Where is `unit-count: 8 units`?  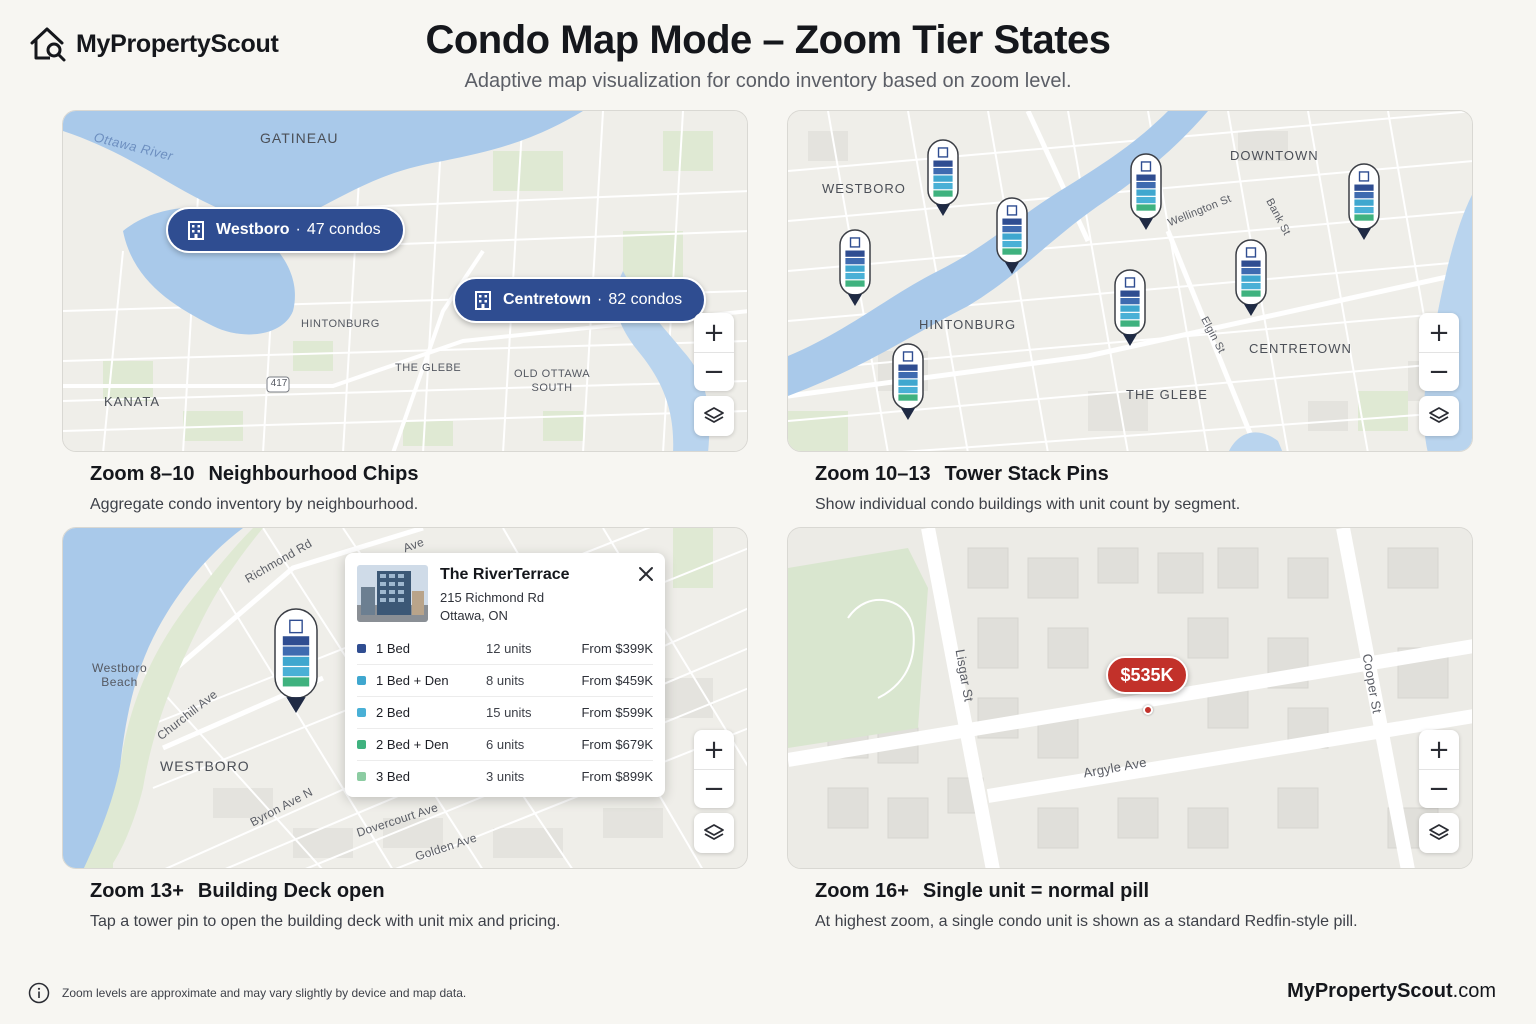
unit-count: 8 units is located at coordinates (505, 680).